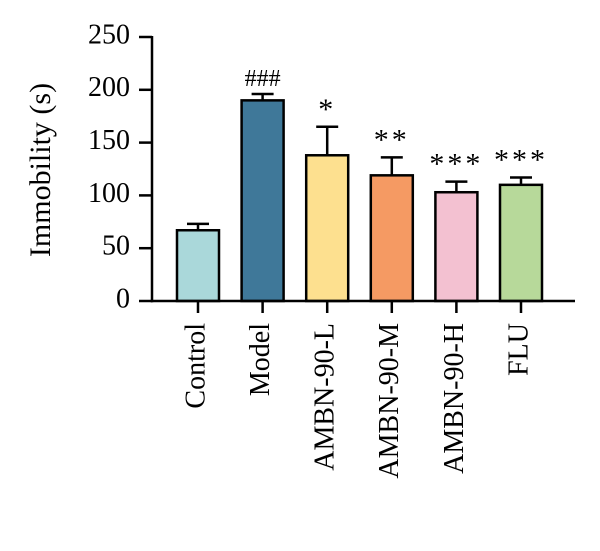  Describe the element at coordinates (260, 359) in the screenshot. I see `x-tick-label: Model` at that location.